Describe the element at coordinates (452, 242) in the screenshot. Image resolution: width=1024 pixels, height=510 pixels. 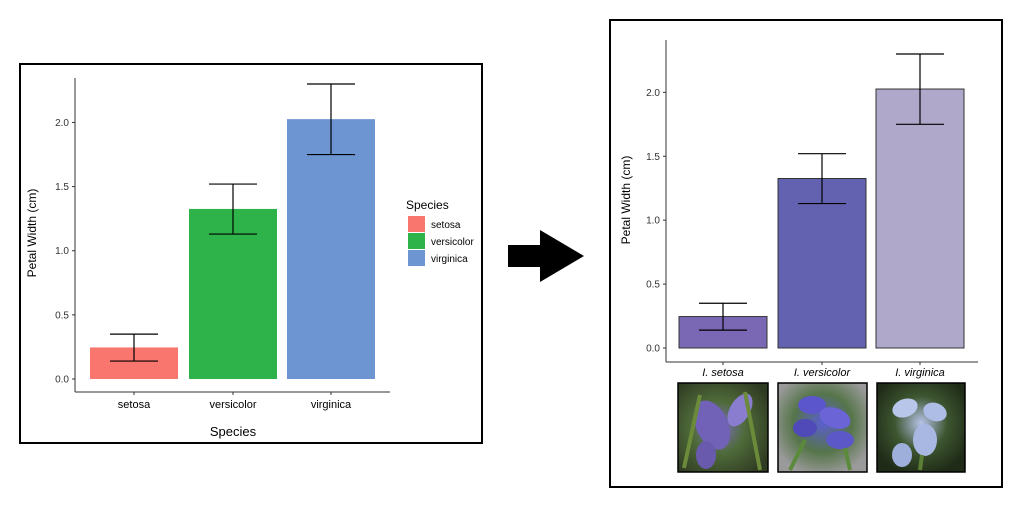
I see `legend-label-1: versicolor` at that location.